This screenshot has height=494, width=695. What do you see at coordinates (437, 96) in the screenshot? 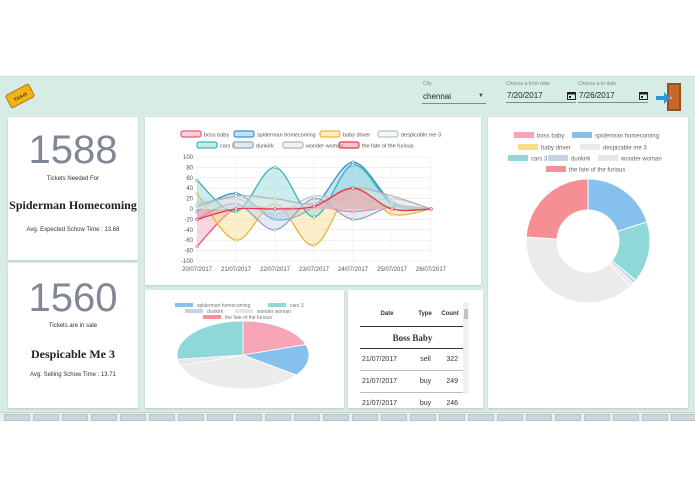
I see `city-select: chennai` at bounding box center [437, 96].